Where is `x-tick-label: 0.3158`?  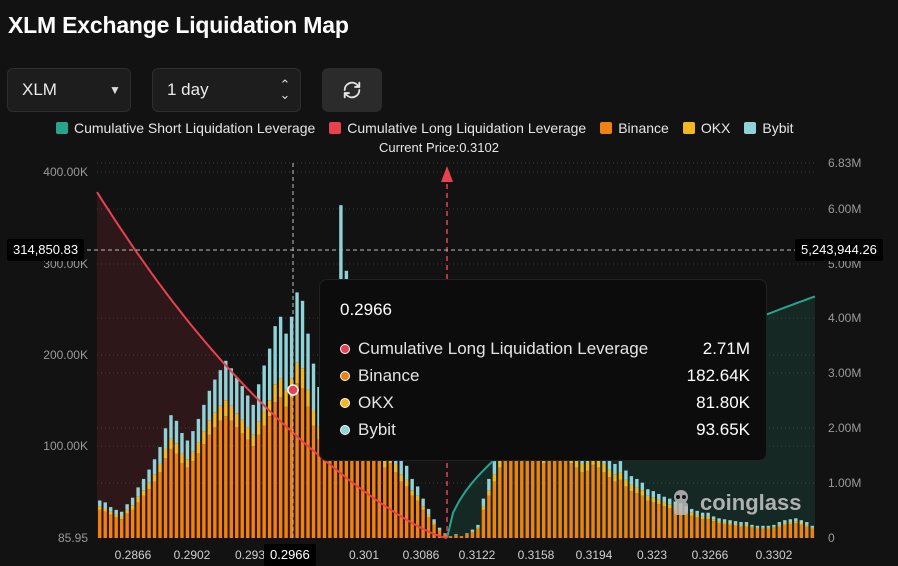 x-tick-label: 0.3158 is located at coordinates (536, 555).